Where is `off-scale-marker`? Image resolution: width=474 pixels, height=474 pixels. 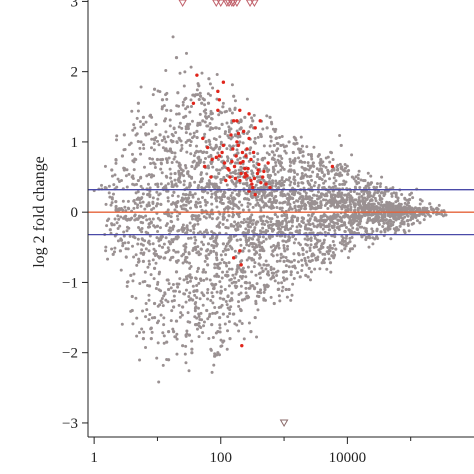 off-scale-marker is located at coordinates (236, 3).